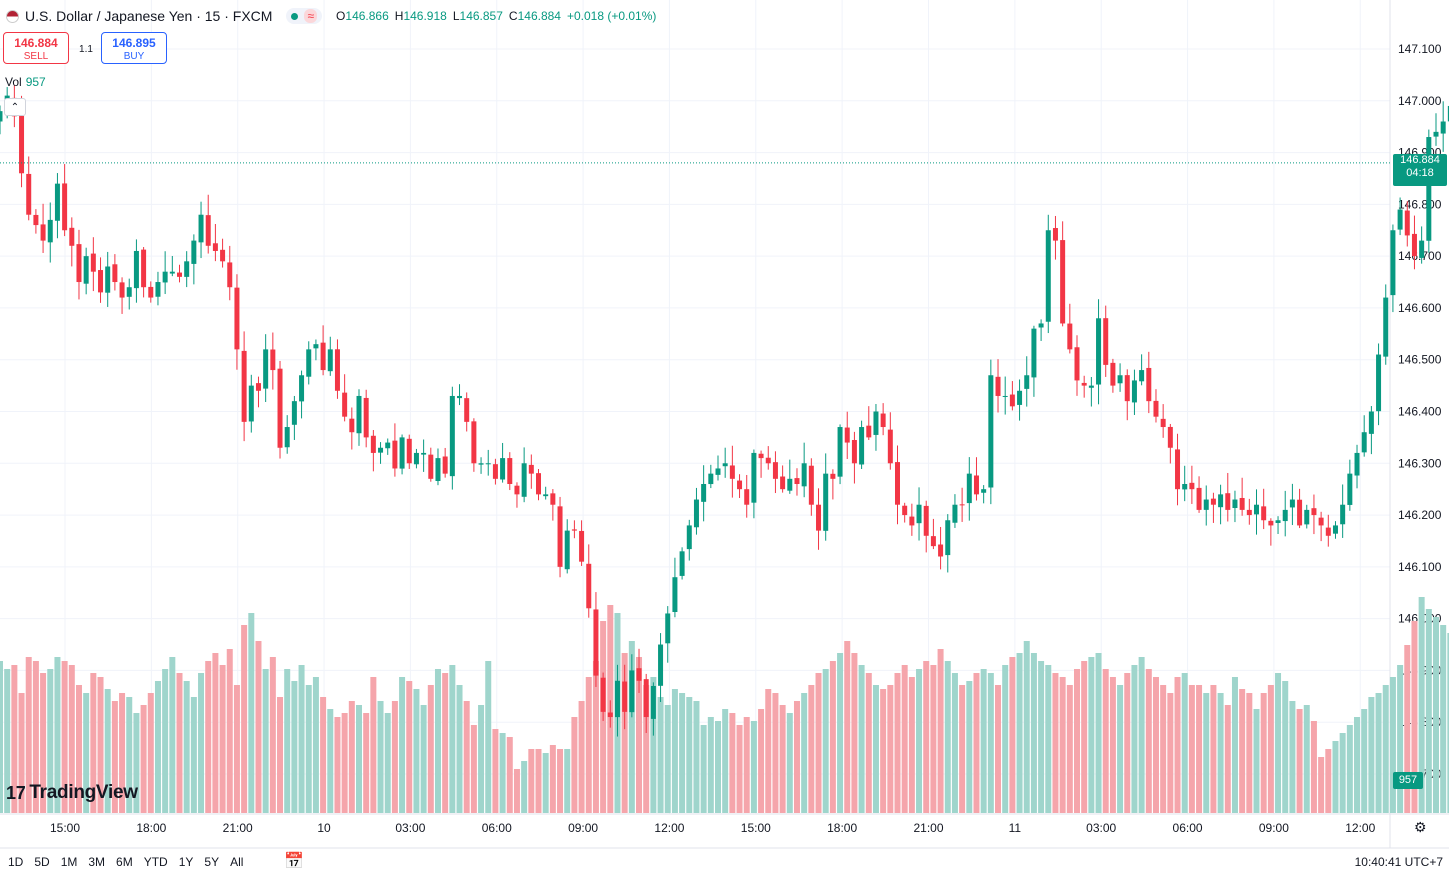  What do you see at coordinates (756, 828) in the screenshot?
I see `x-tick-label: 15:00` at bounding box center [756, 828].